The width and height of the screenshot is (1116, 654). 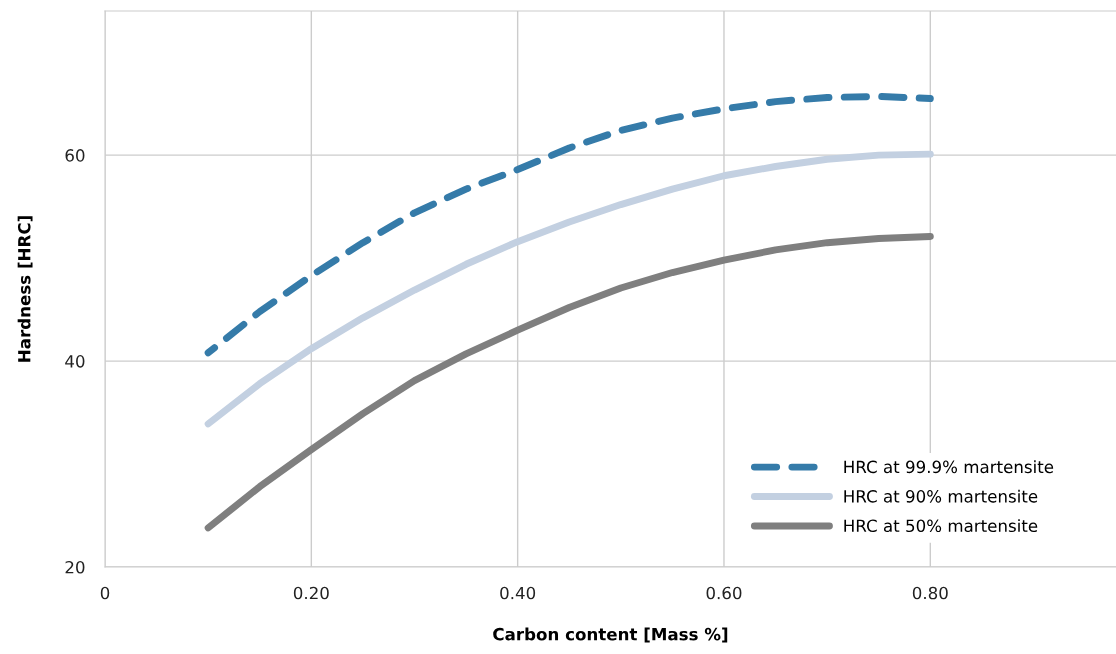 I want to click on y-tick-label: 60, so click(x=75, y=155).